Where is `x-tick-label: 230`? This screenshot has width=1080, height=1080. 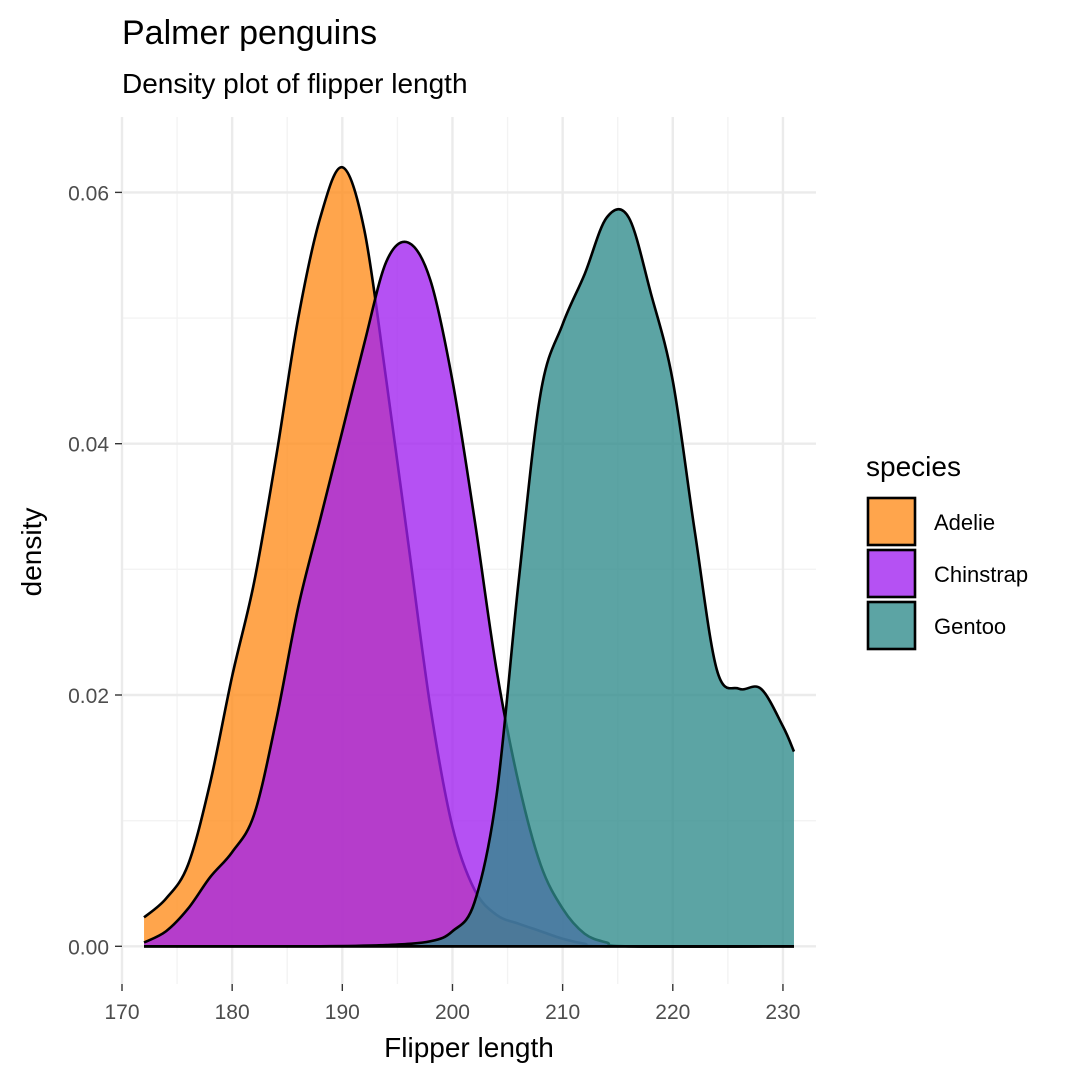
x-tick-label: 230 is located at coordinates (782, 1012).